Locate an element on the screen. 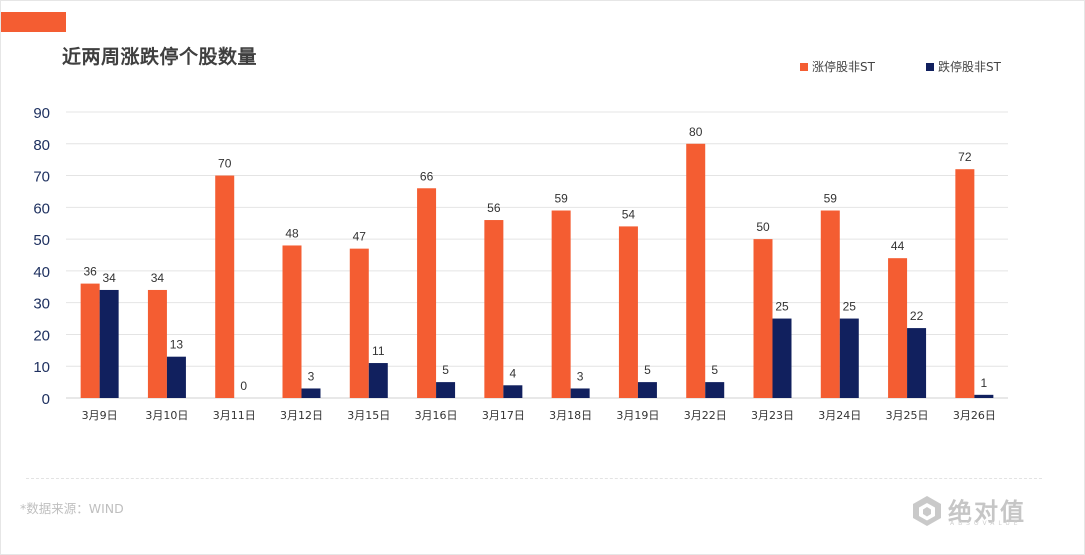 The height and width of the screenshot is (555, 1085). y-tick-label: 70 is located at coordinates (41, 177).